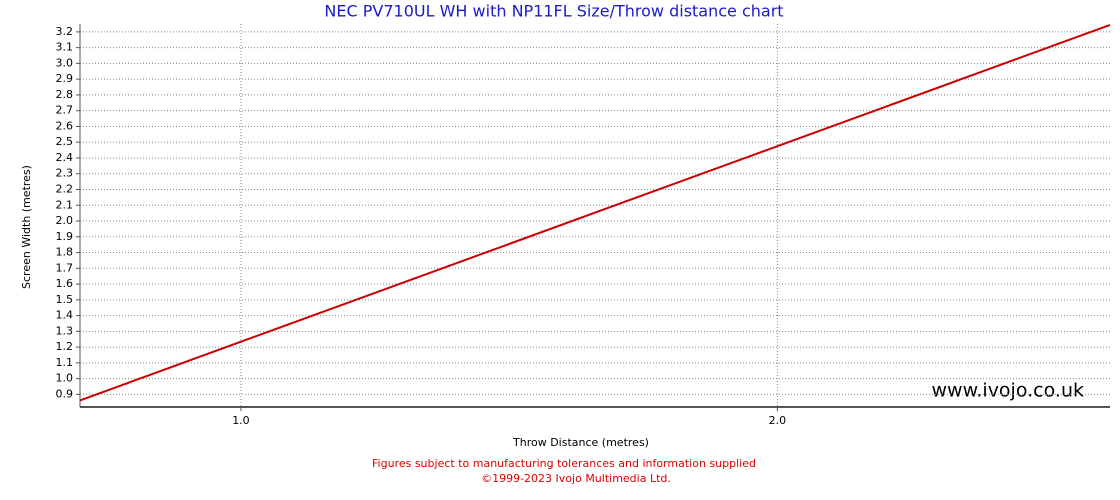 This screenshot has width=1120, height=500. What do you see at coordinates (778, 420) in the screenshot?
I see `x-tick-label: 2.0` at bounding box center [778, 420].